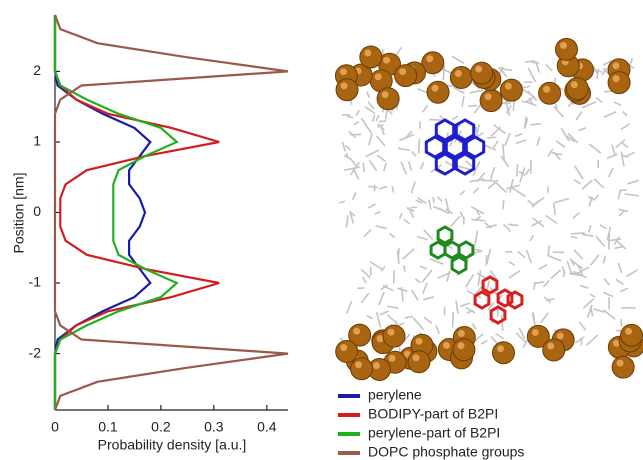 This screenshot has height=460, width=643. Describe the element at coordinates (161, 427) in the screenshot. I see `x-tick-label: 0.2` at that location.